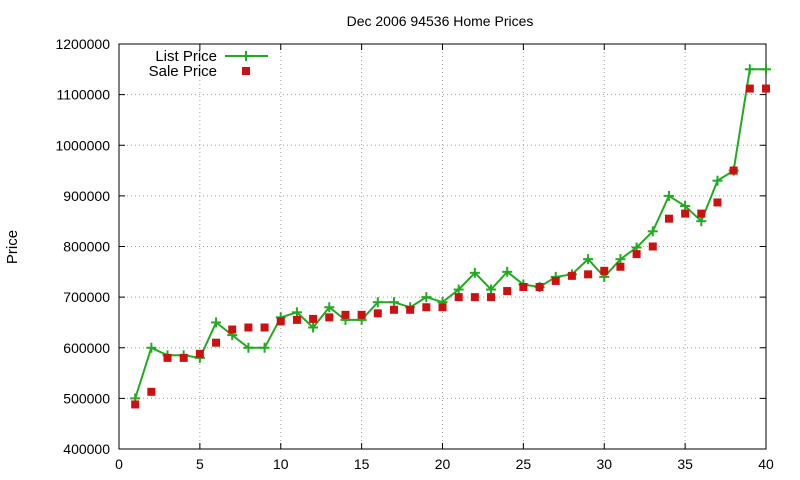 This screenshot has width=800, height=480. I want to click on legend-marker-sale-price, so click(246, 71).